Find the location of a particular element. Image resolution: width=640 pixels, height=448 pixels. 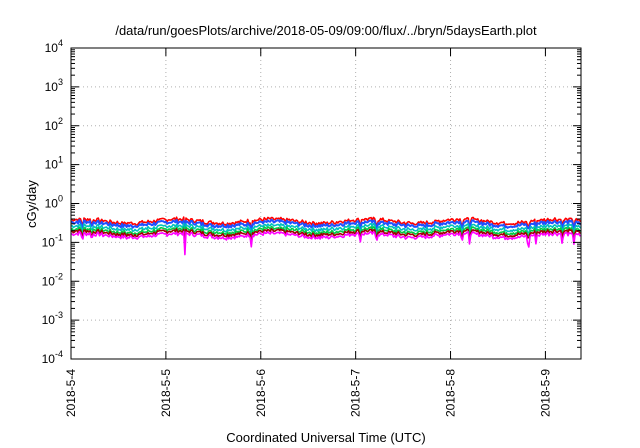

y-tick-label: 10¹ is located at coordinates (54, 163).